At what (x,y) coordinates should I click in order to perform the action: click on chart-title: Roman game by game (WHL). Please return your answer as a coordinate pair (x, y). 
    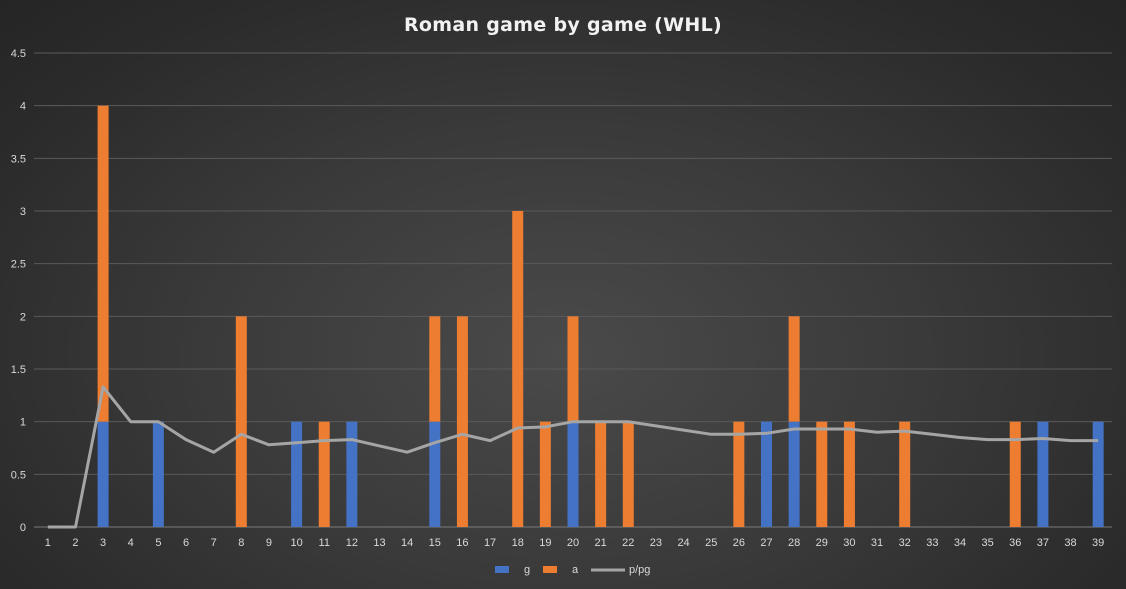
    Looking at the image, I should click on (563, 25).